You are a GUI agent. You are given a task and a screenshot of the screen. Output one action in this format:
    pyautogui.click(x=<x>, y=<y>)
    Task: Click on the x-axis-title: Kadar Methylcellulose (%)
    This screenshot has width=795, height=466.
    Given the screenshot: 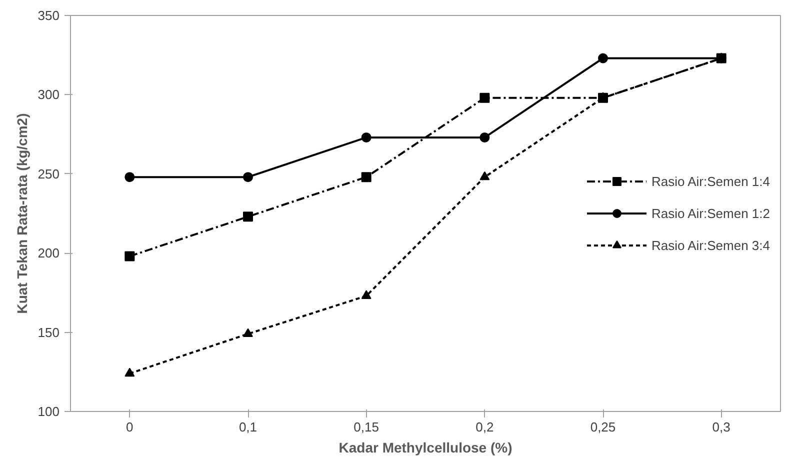 What is the action you would take?
    pyautogui.click(x=425, y=448)
    